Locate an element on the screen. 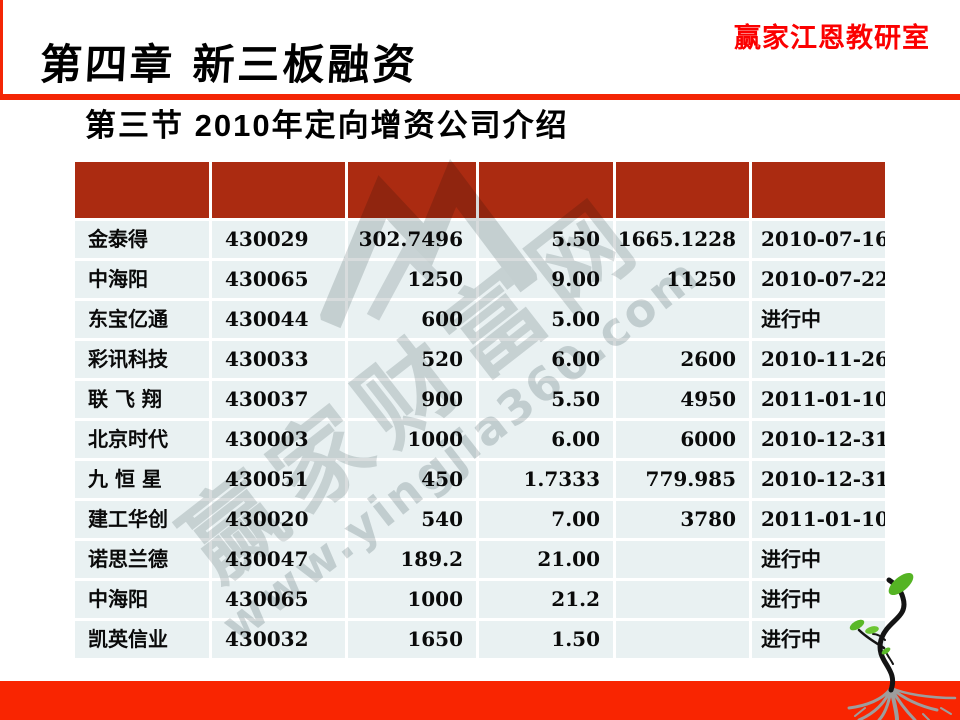 The image size is (960, 720). section-title: 第三节 2010年定向增资公司介绍 is located at coordinates (327, 125).